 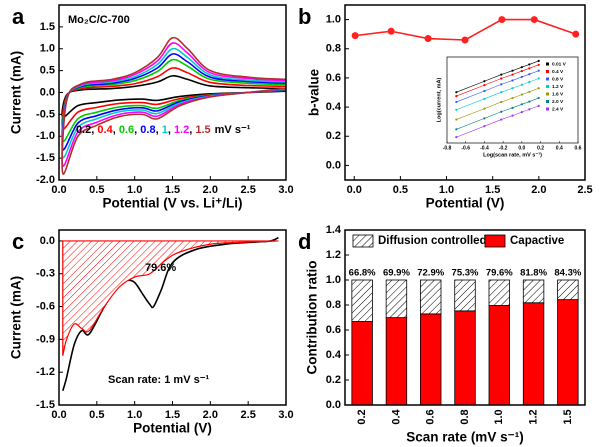 What do you see at coordinates (172, 428) in the screenshot?
I see `x-axis-label: Potential (V)` at bounding box center [172, 428].